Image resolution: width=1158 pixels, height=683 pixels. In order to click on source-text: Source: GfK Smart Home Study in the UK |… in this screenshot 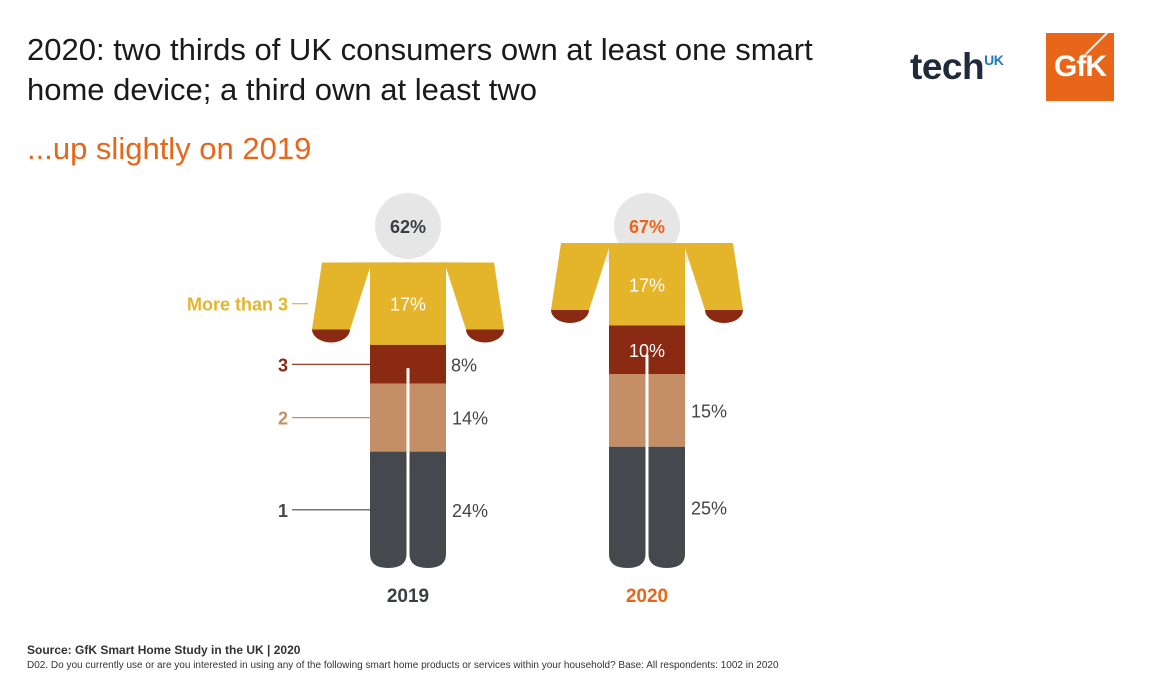, I will do `click(164, 650)`.